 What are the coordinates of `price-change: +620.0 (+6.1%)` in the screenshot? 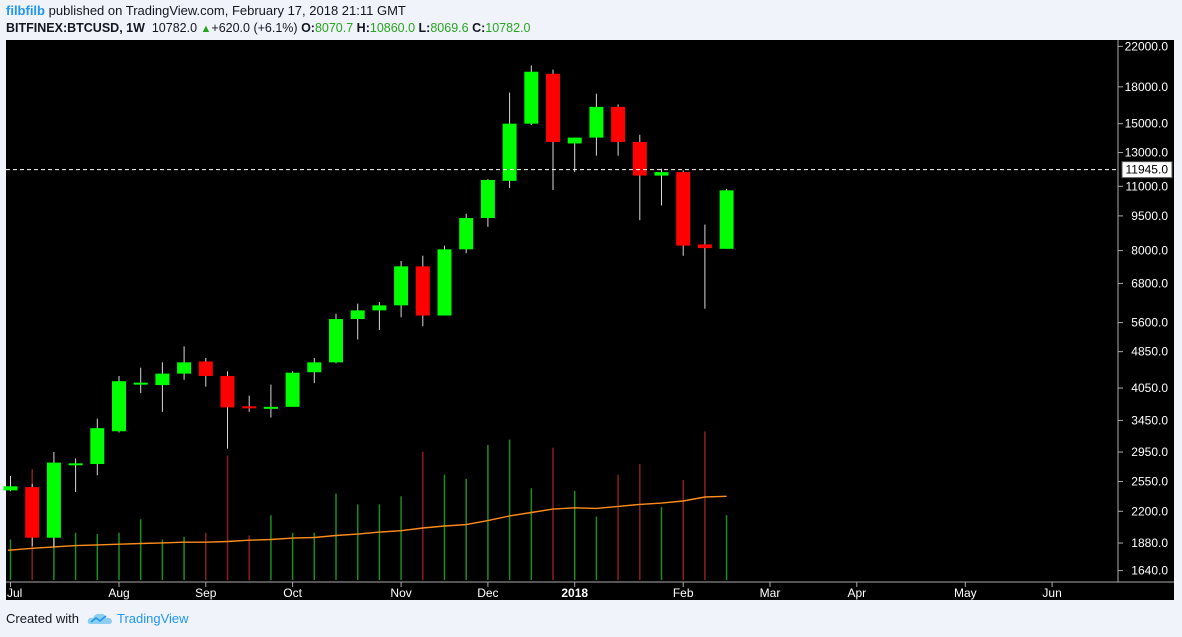 It's located at (254, 28).